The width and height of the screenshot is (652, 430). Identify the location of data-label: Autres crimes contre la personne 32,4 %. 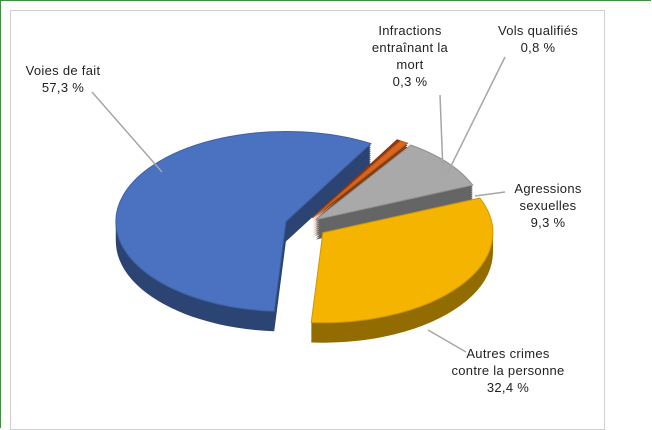
(508, 370).